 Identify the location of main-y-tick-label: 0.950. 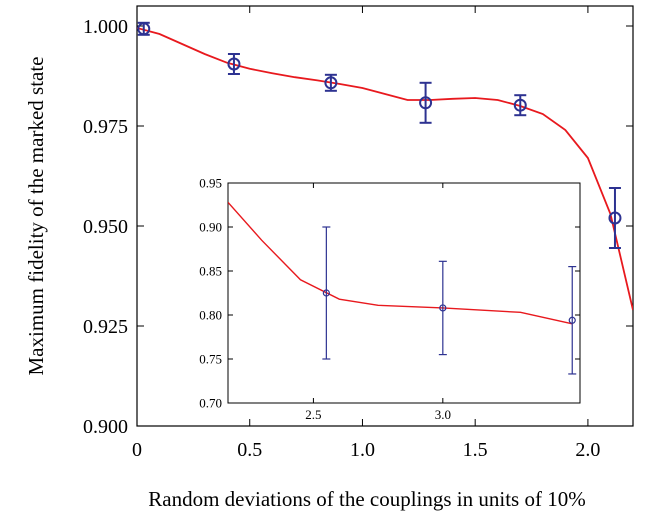
(105, 227).